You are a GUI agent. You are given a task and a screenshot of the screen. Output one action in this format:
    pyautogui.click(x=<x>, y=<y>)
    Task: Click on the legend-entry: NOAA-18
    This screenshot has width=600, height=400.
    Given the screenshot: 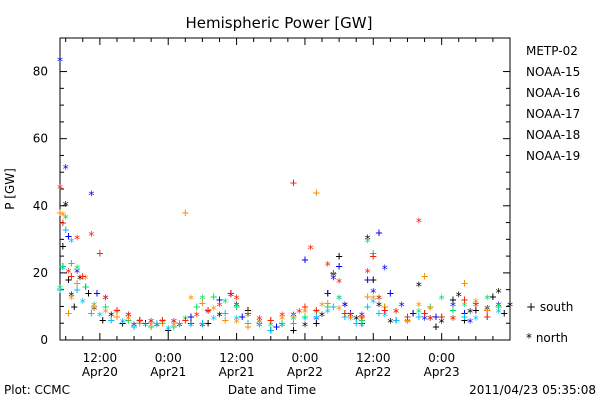 What is the action you would take?
    pyautogui.click(x=553, y=135)
    